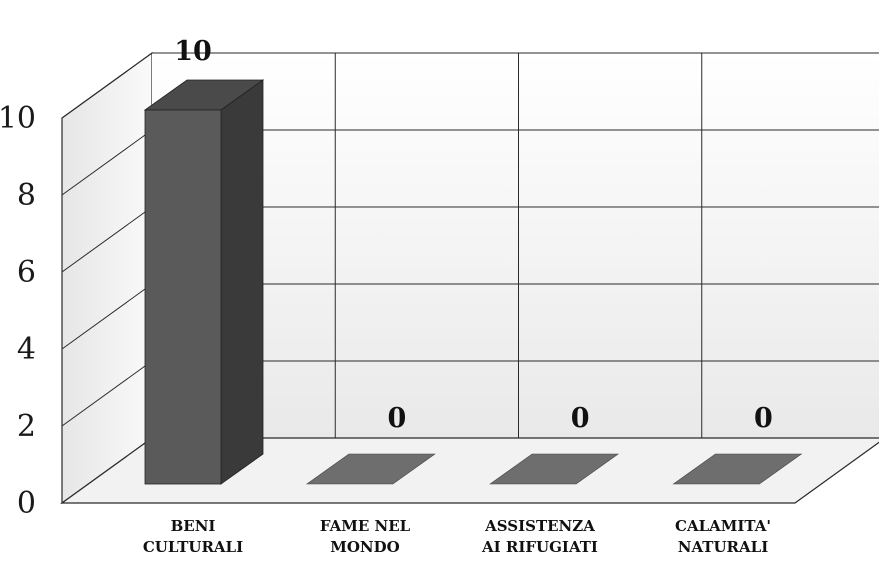  What do you see at coordinates (723, 536) in the screenshot?
I see `x-tick-label: CALAMITA' NATURALI` at bounding box center [723, 536].